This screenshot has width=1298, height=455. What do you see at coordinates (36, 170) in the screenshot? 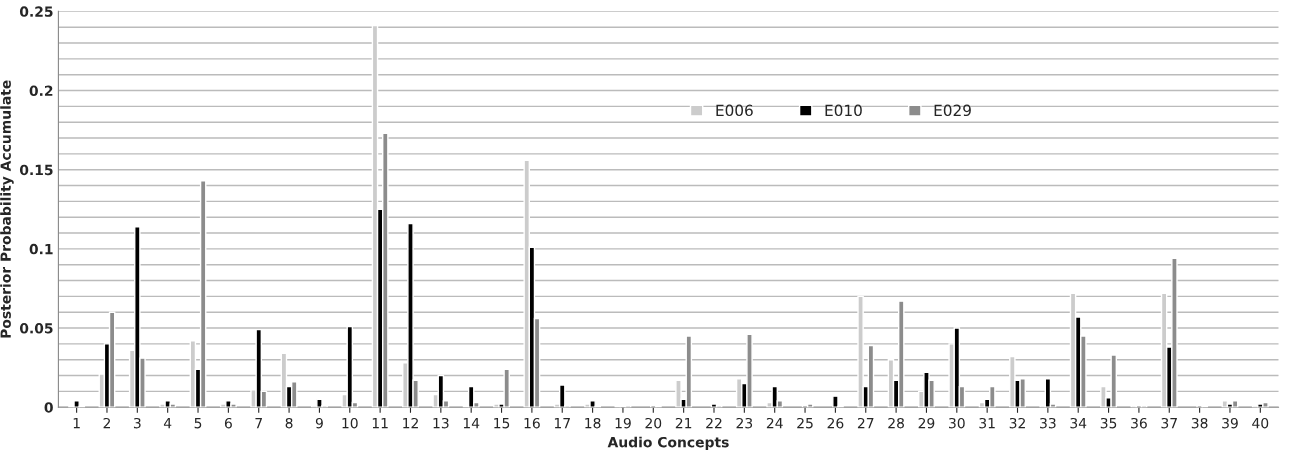
I see `y-tick-label: 0.15` at bounding box center [36, 170].